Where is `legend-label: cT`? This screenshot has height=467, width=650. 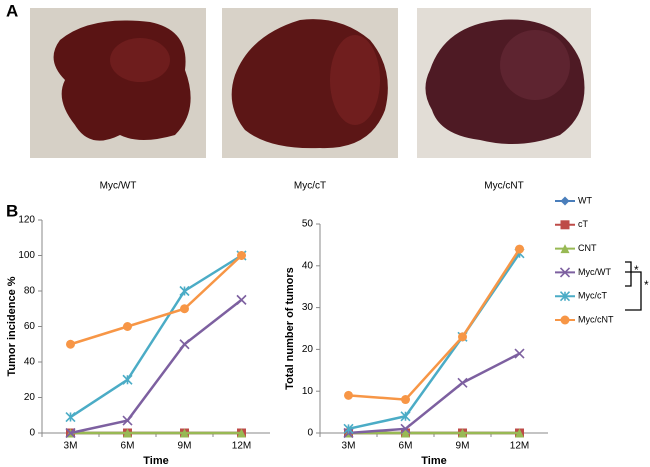
legend-label: cT is located at coordinates (583, 224).